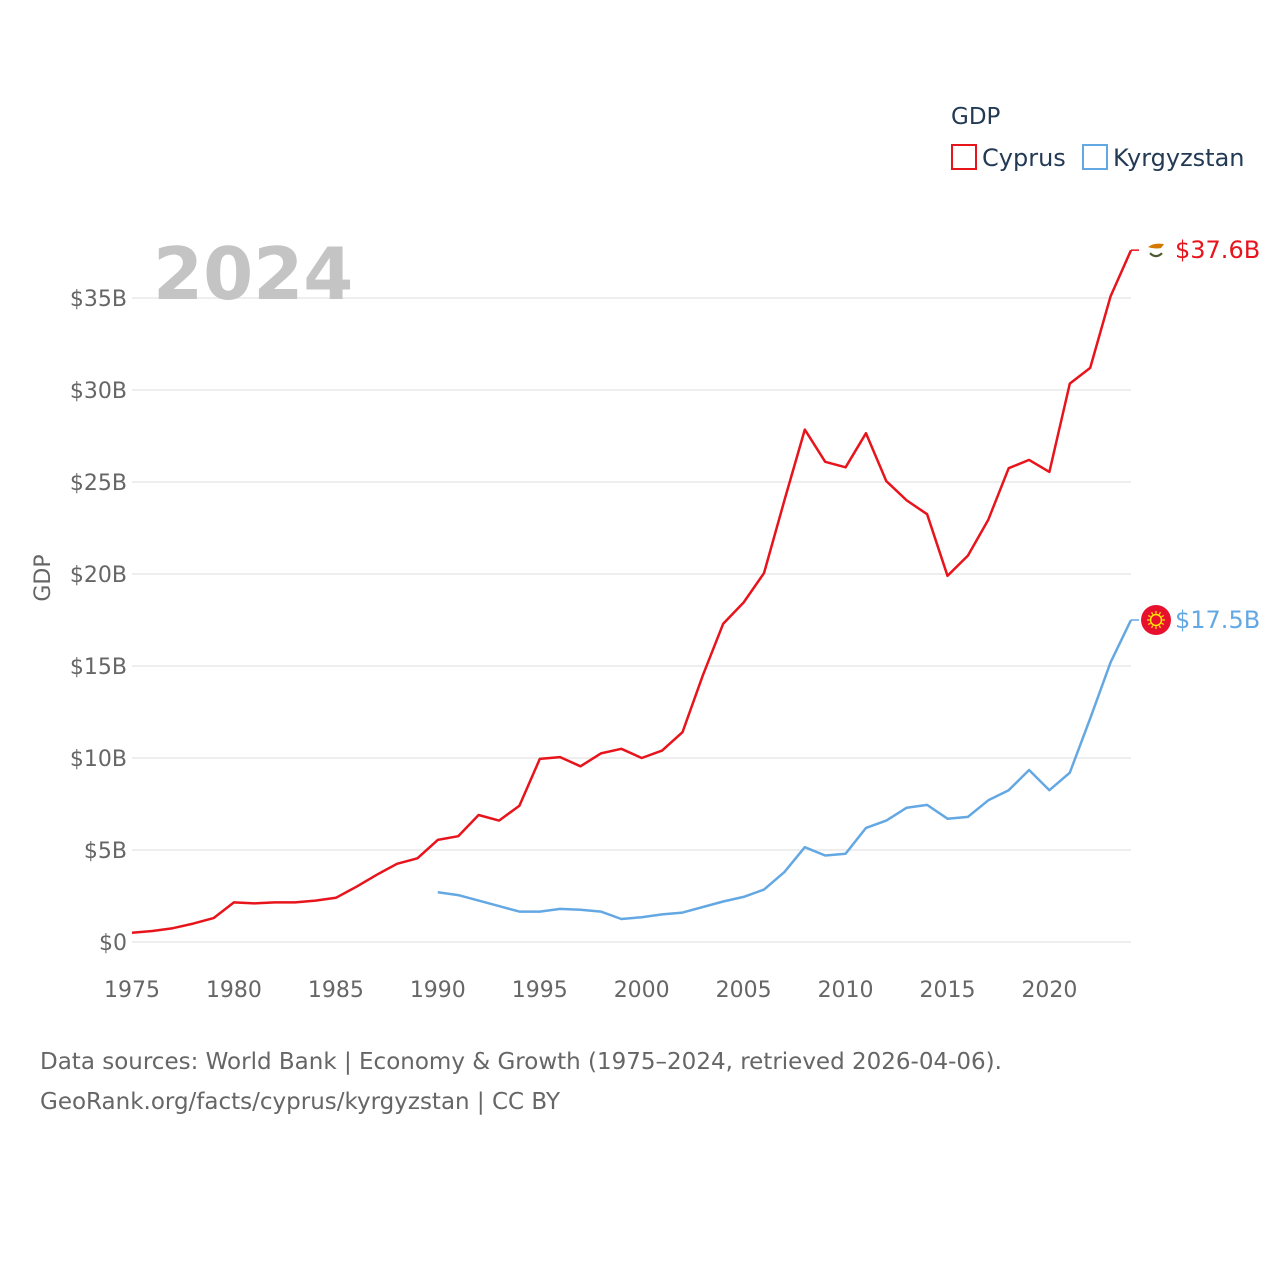 The image size is (1280, 1280). Describe the element at coordinates (948, 990) in the screenshot. I see `x-tick-label: 2015` at that location.